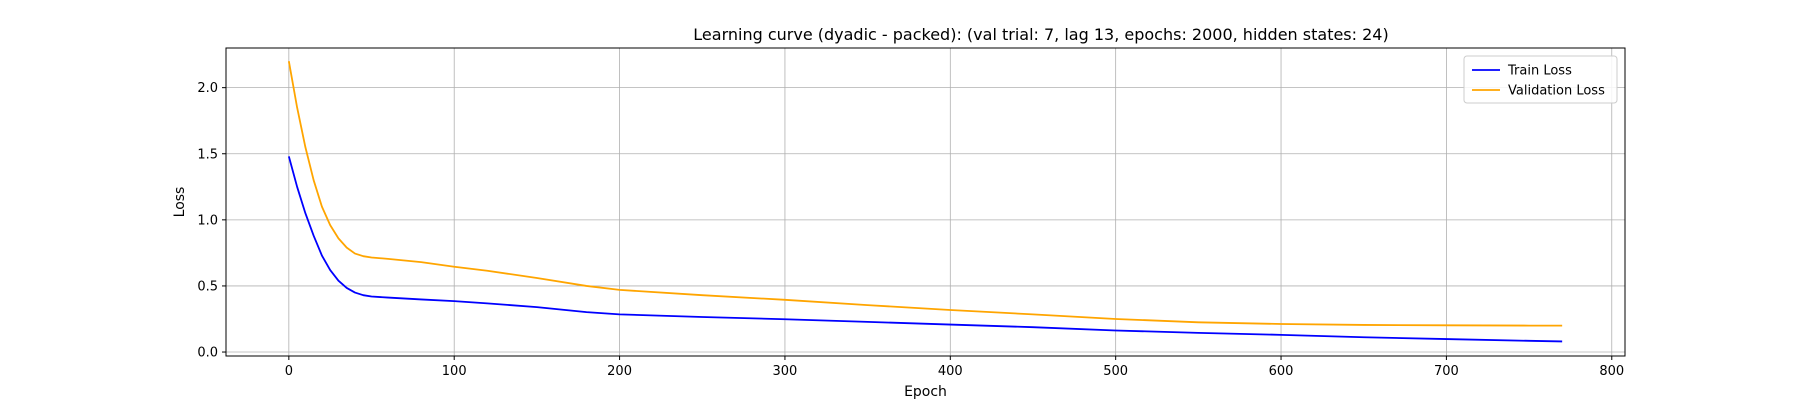 The image size is (1800, 400). What do you see at coordinates (1539, 71) in the screenshot?
I see `legend-label-train-loss: Train Loss` at bounding box center [1539, 71].